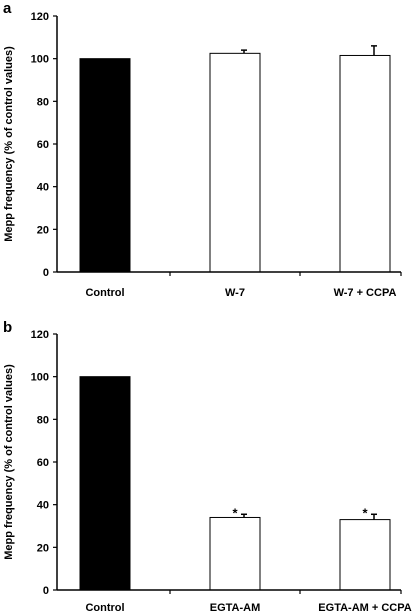 This screenshot has height=613, width=413. Describe the element at coordinates (46, 273) in the screenshot. I see `panel-a-y-tick-label-0: 0` at that location.